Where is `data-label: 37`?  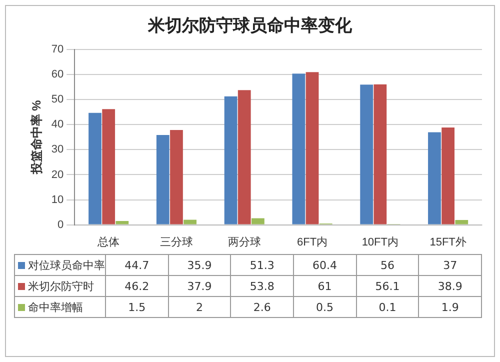 data-label: 37 is located at coordinates (450, 265).